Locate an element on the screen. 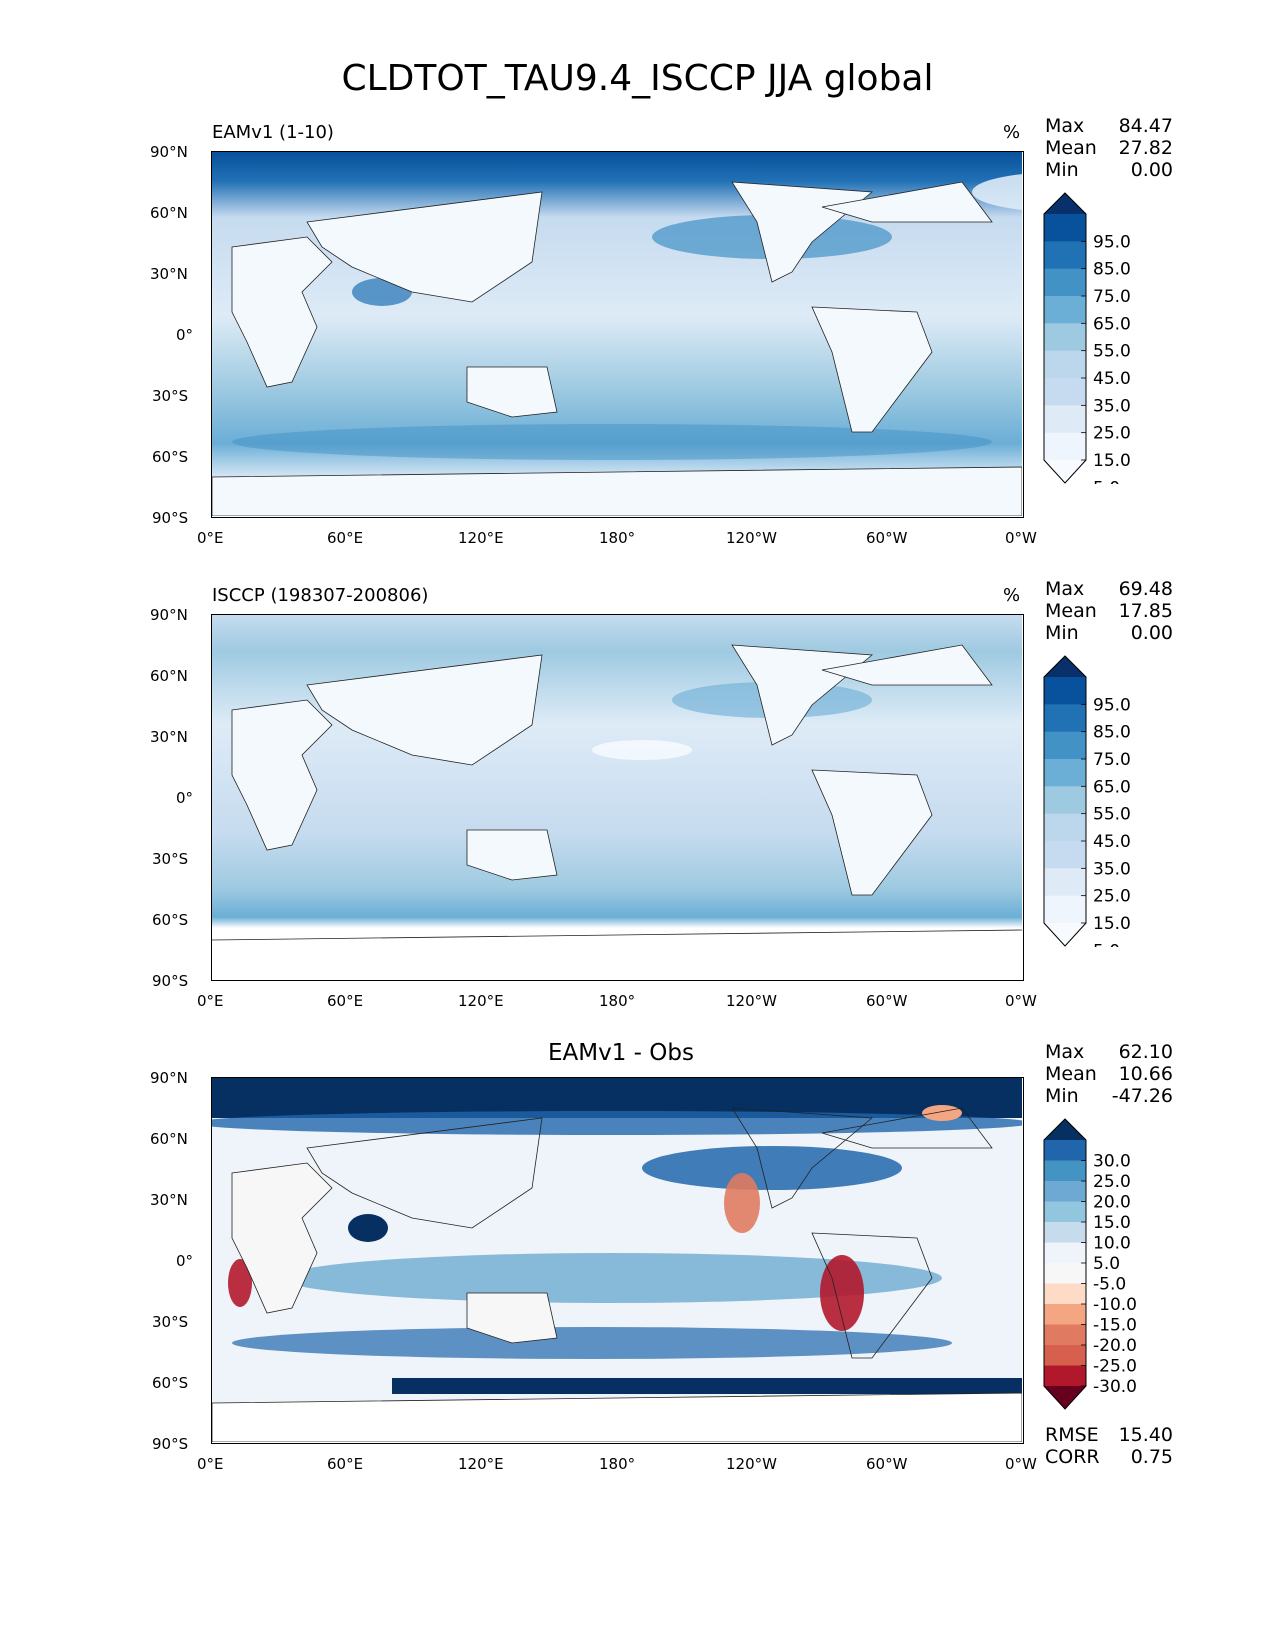  figure-title: CLDTOT_TAU9.4_ISCCP JJA global is located at coordinates (637, 78).